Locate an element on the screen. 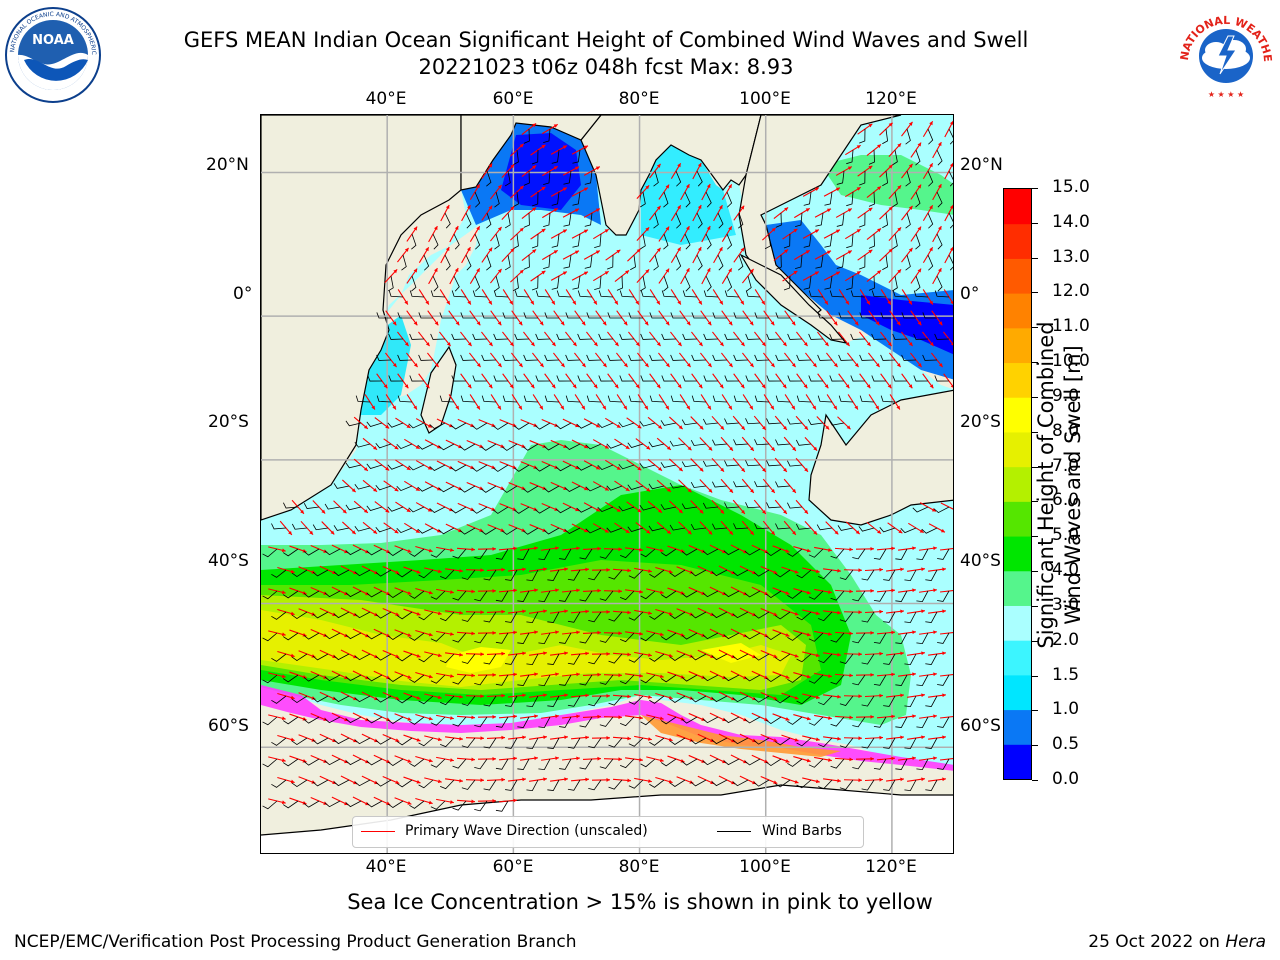 This screenshot has width=1280, height=960. colorbar-tick-label: 0.0 is located at coordinates (1066, 779).